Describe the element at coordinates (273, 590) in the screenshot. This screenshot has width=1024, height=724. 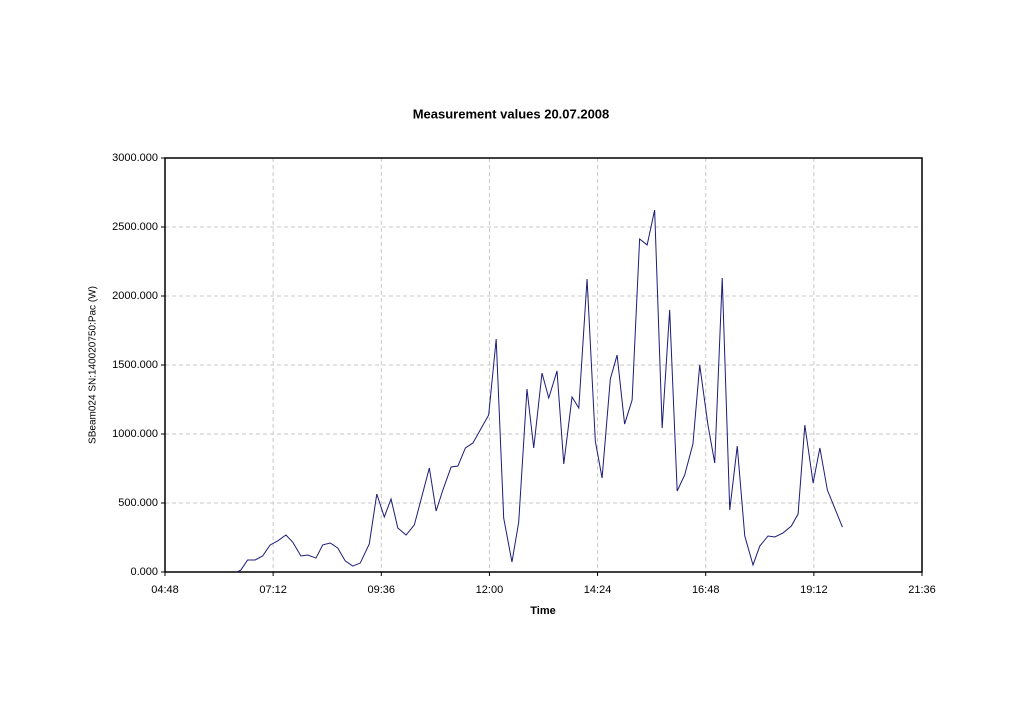
I see `x-tick-label: 07:12` at that location.